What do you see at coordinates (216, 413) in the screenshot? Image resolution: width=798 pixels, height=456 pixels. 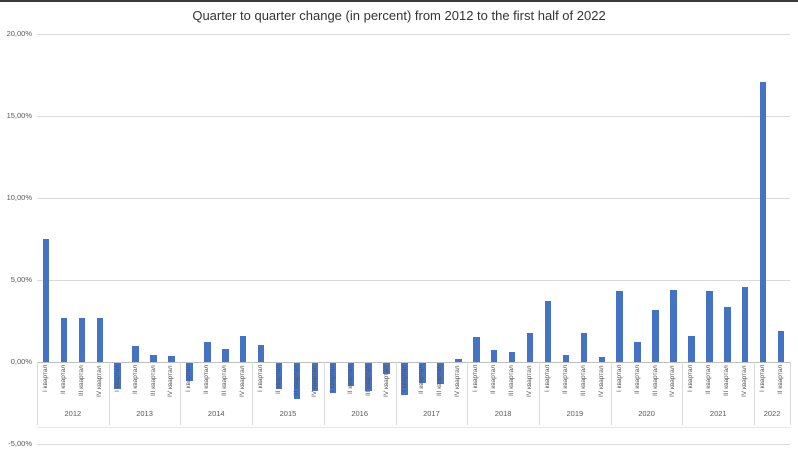 I see `x-axis-year-label: 2014` at bounding box center [216, 413].